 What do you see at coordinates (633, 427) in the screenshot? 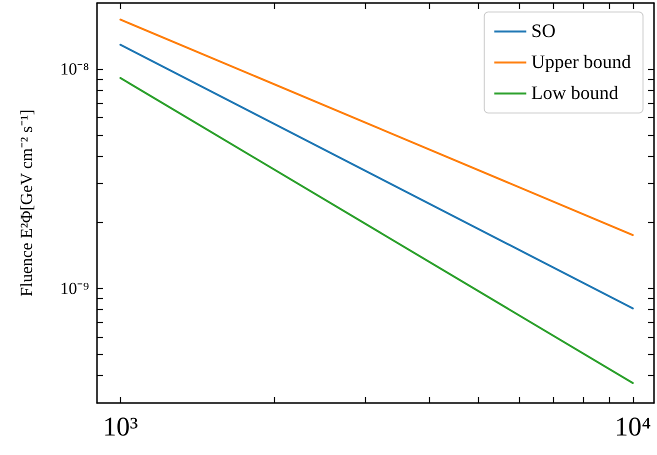
I see `x-tick-label: 10⁴` at bounding box center [633, 427].